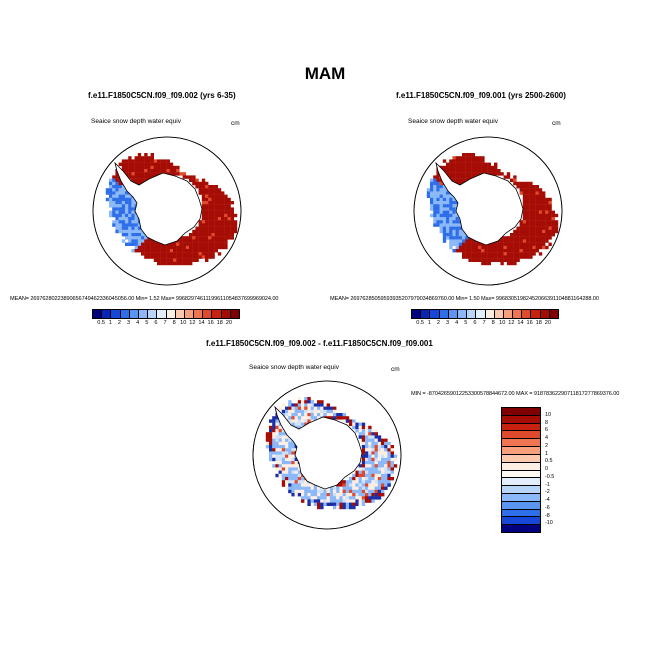  I want to click on left-colorbar-ticks: 0.5 1 2 3 4 5 6 7 8 10 12 14 16 18 20, so click(165, 324).